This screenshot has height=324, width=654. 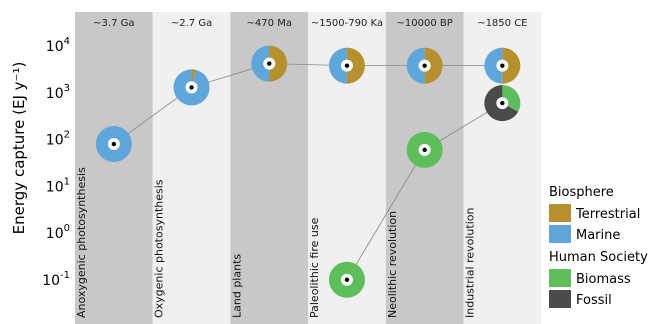 What do you see at coordinates (81, 242) in the screenshot?
I see `event-label: Anoxygenic photosynthesis` at bounding box center [81, 242].